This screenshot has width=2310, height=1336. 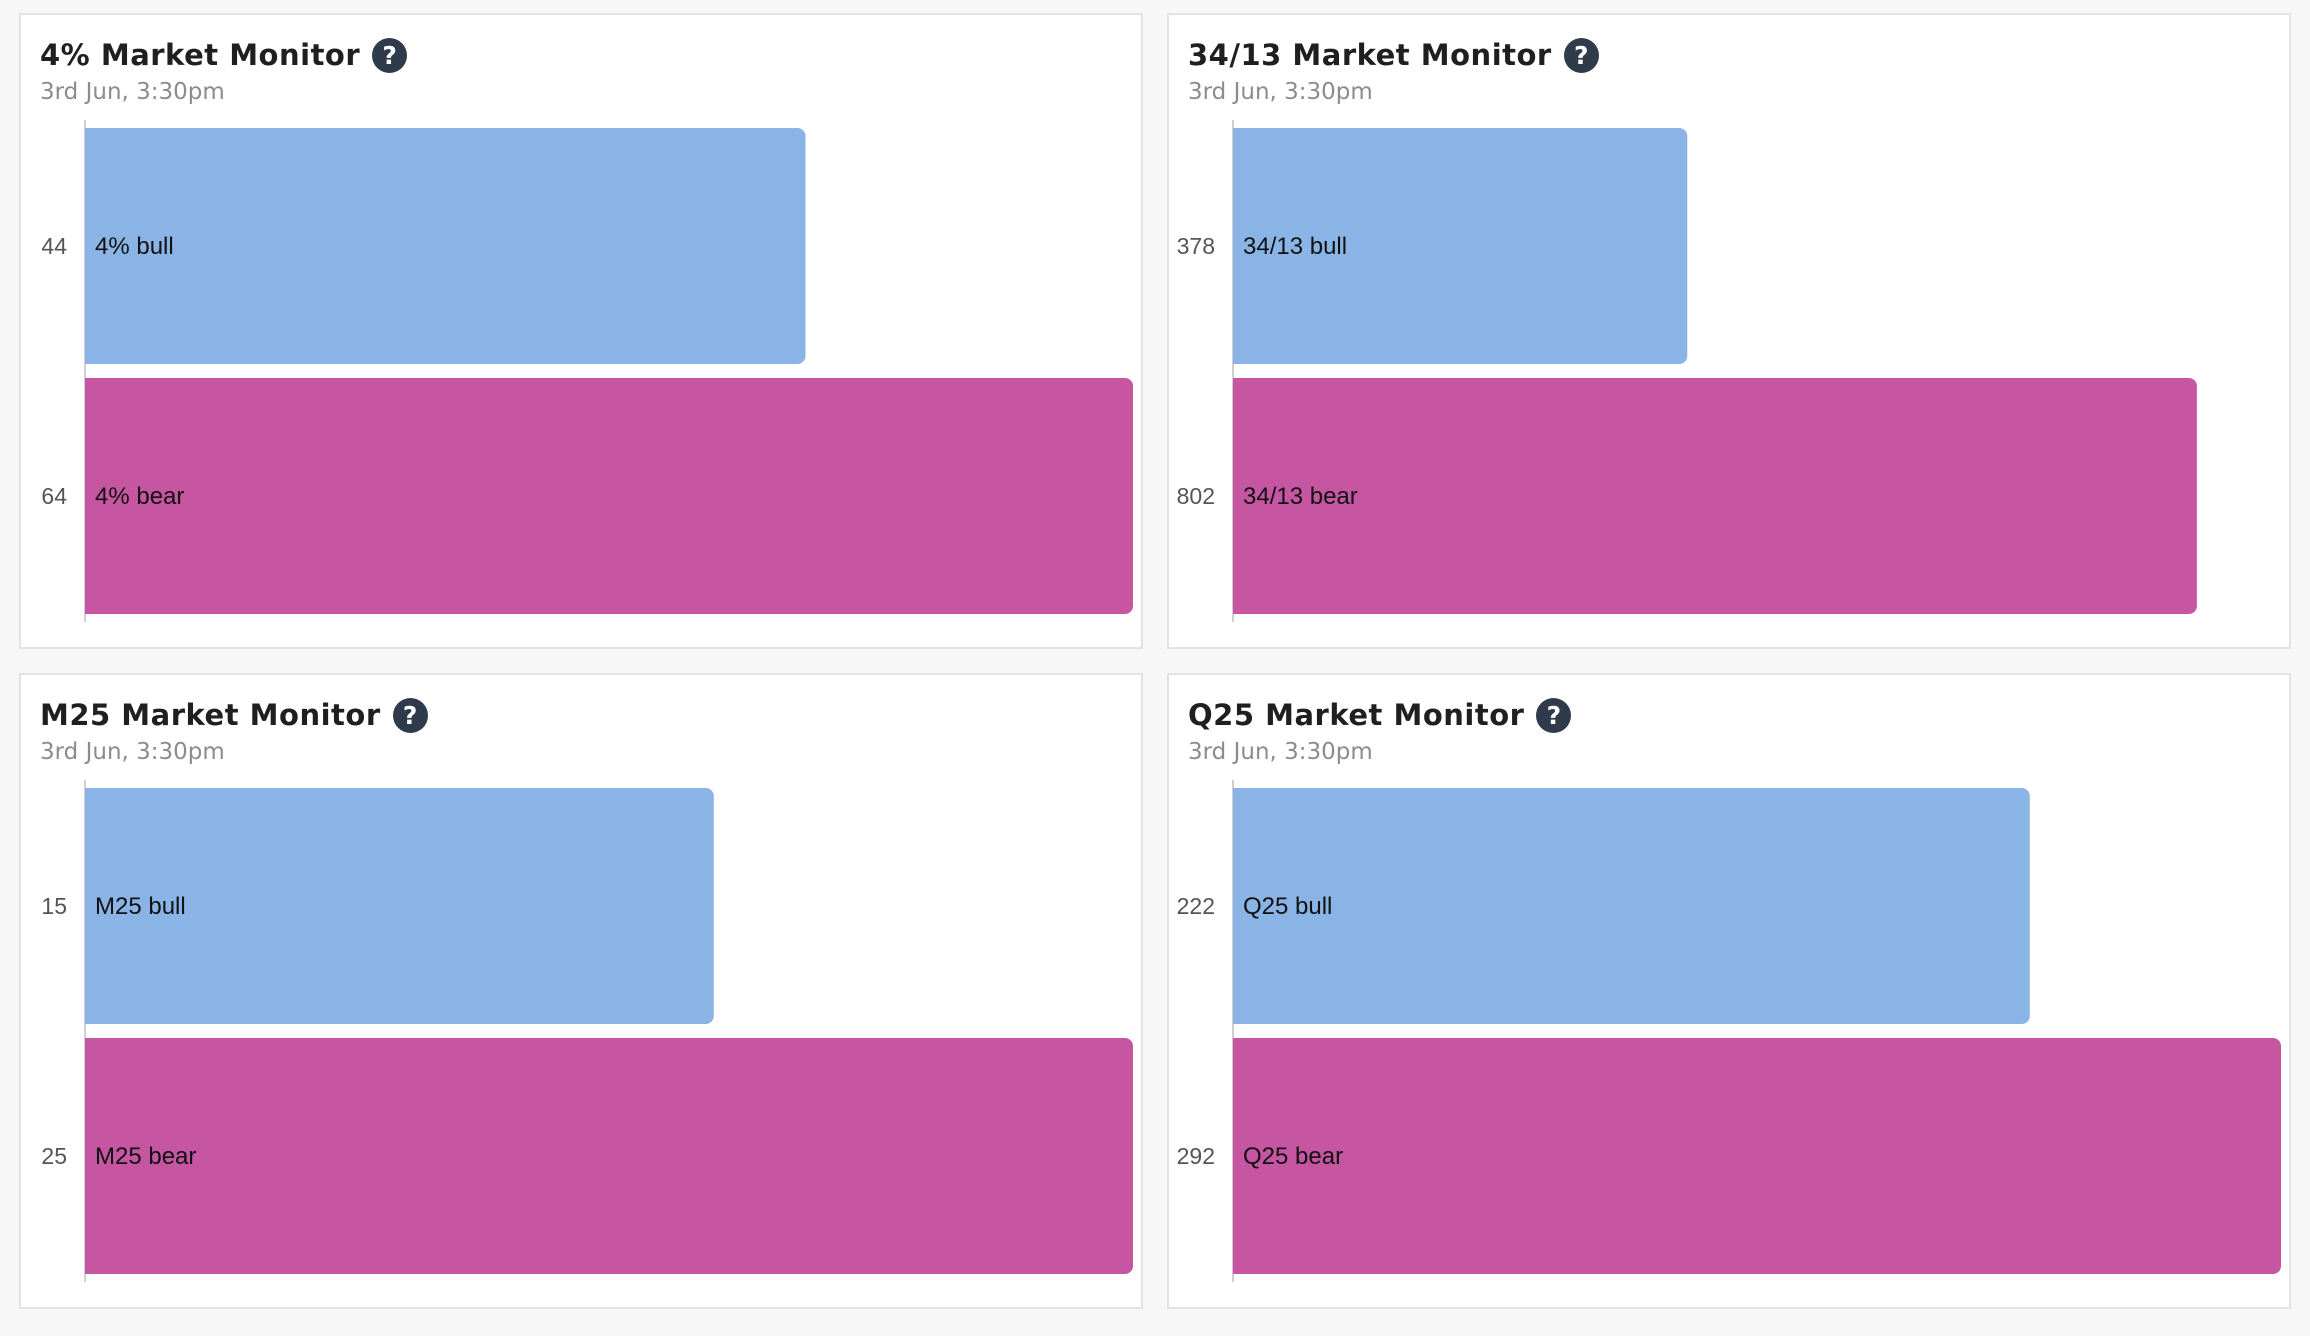 What do you see at coordinates (1300, 496) in the screenshot?
I see `bear-category-label: 34/13 bear` at bounding box center [1300, 496].